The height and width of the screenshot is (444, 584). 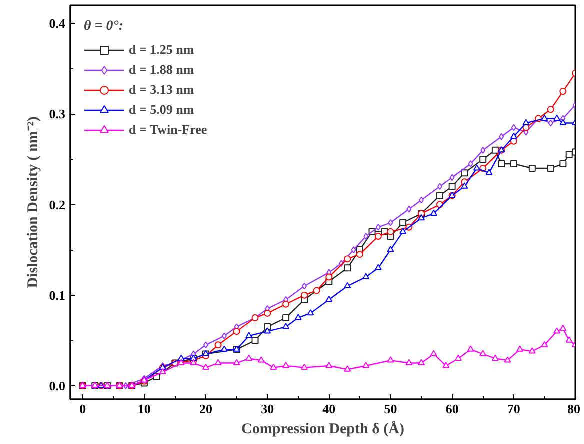 I want to click on x-tick-label: 70, so click(x=513, y=409).